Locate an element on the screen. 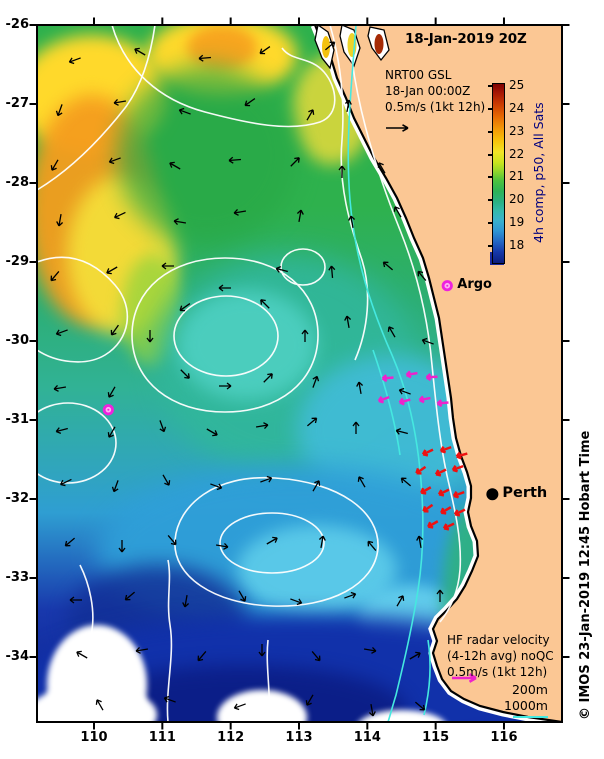  y-tick-label: -29 is located at coordinates (17, 261).